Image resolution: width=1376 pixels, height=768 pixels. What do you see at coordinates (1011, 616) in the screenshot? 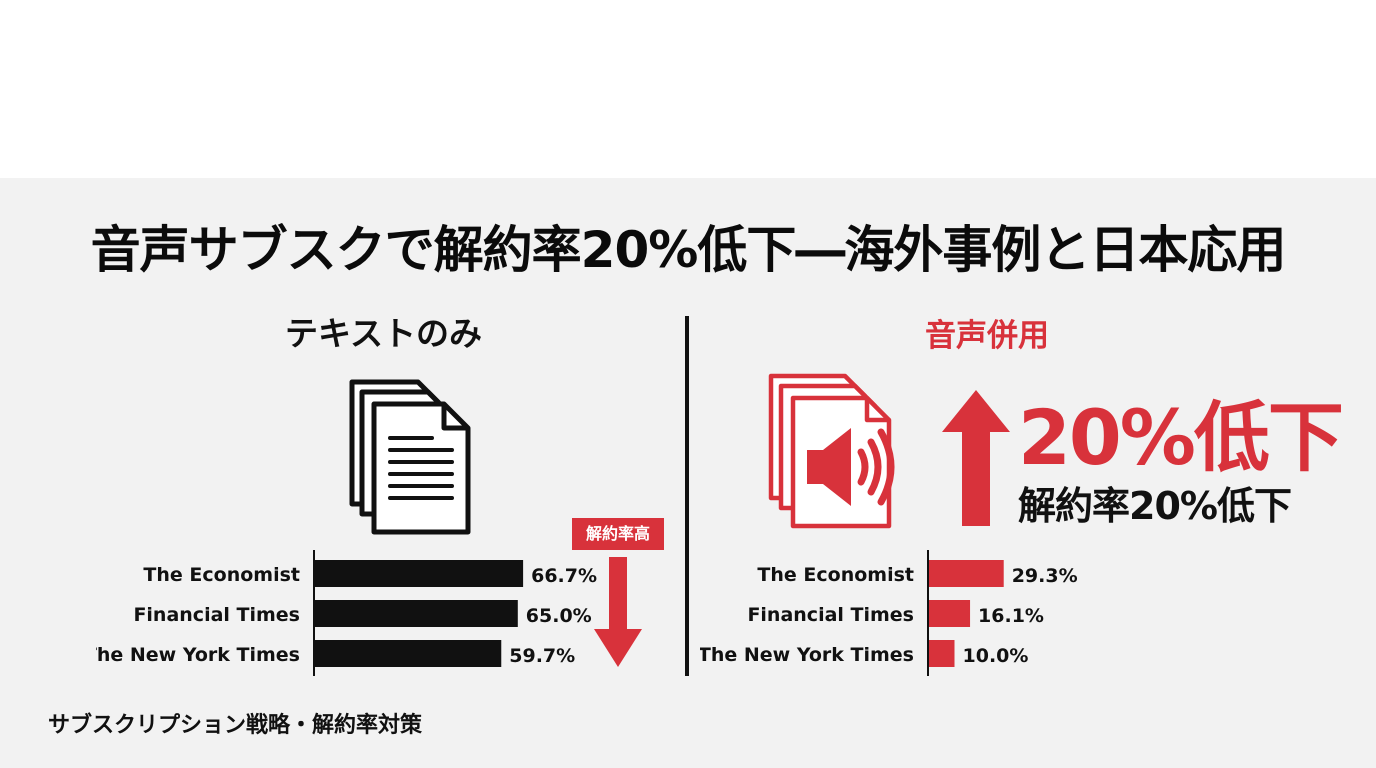
I see `value-label: 16.1%` at bounding box center [1011, 616].